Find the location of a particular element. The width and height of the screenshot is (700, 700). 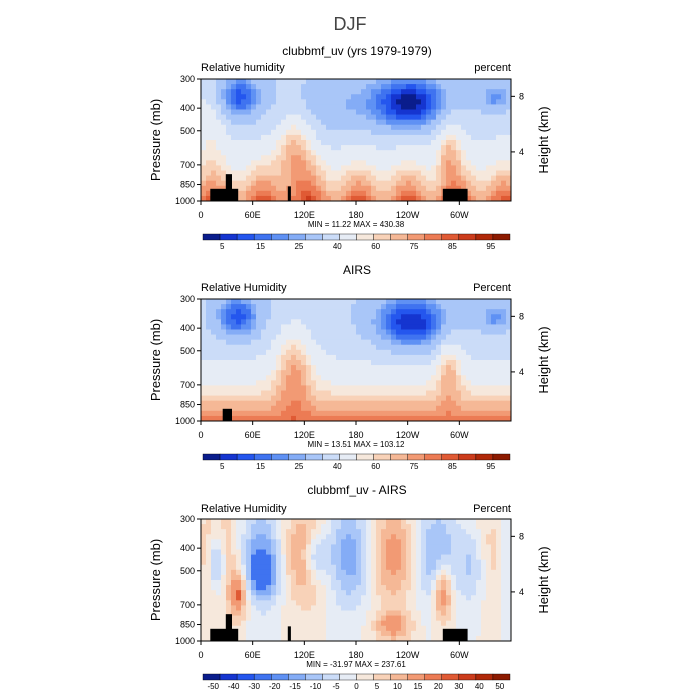

x-tick-label: 120E is located at coordinates (304, 215).